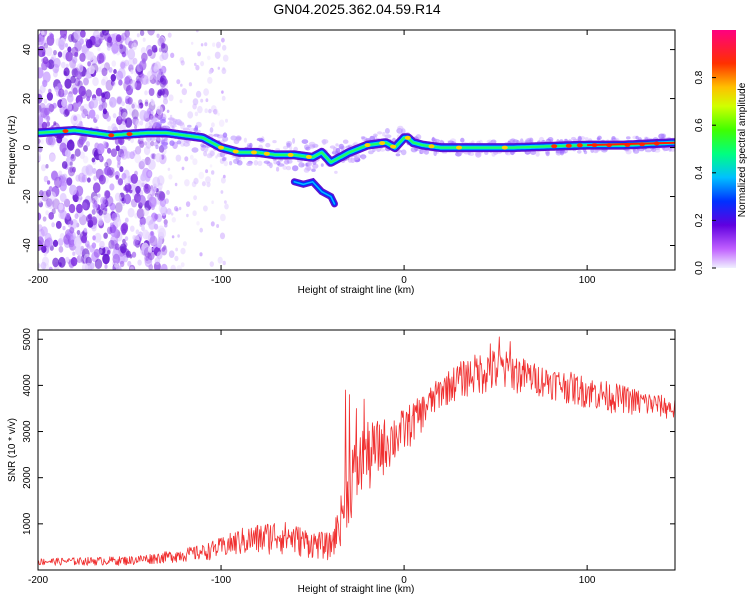 Image resolution: width=750 pixels, height=600 pixels. Describe the element at coordinates (724, 149) in the screenshot. I see `colorbar-gradient` at that location.